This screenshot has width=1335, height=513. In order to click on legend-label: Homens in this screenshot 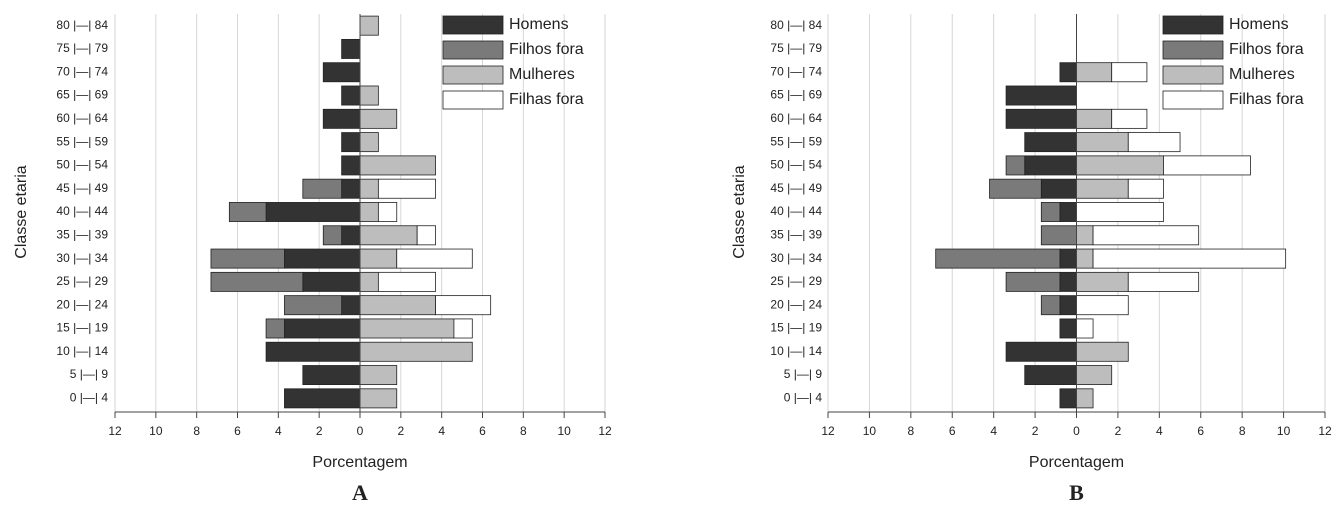, I will do `click(539, 24)`.